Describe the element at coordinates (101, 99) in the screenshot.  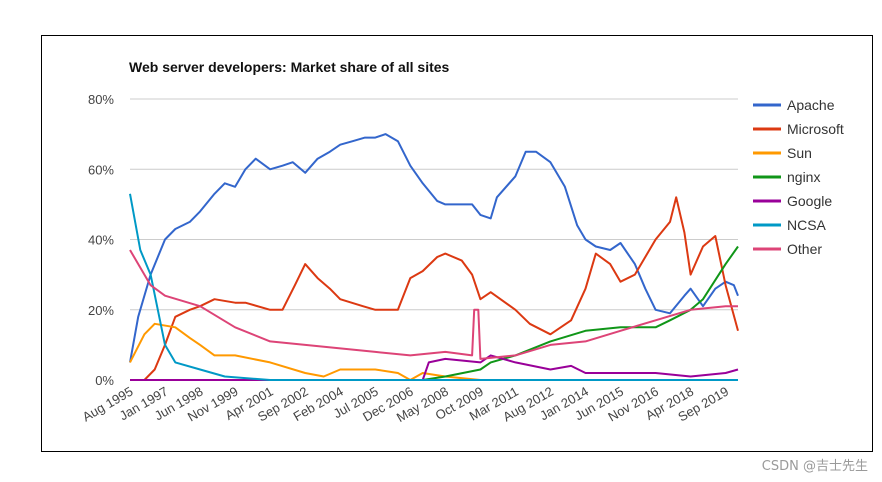
I see `y-tick-label: 80%` at that location.